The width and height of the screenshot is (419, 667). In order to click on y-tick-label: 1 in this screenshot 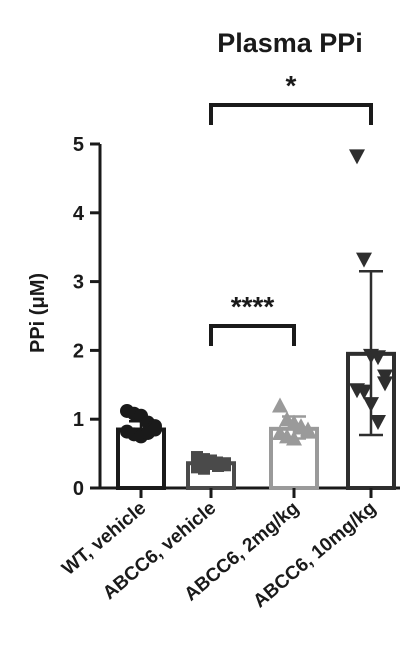, I will do `click(78, 420)`.